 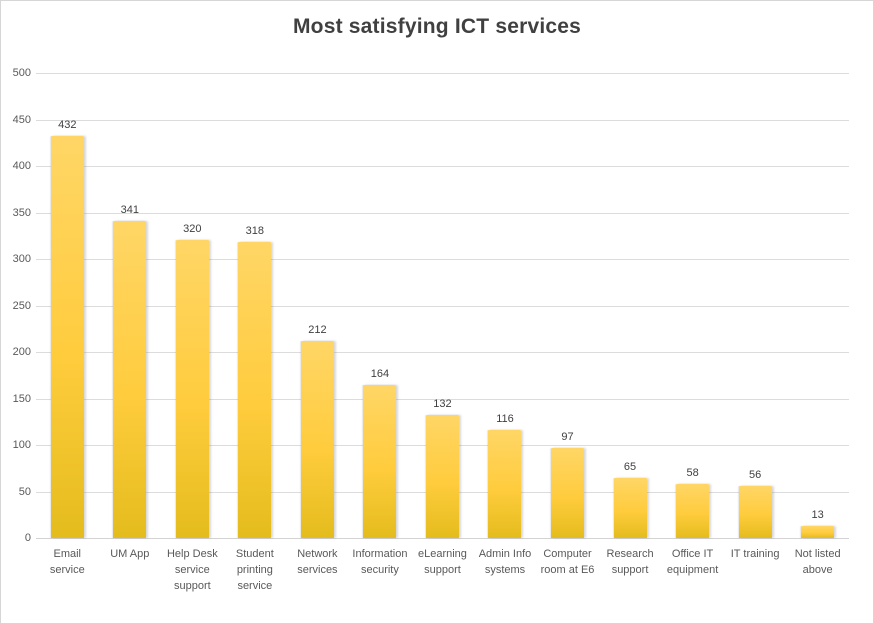 I want to click on category-label: Student printing service, so click(x=254, y=570).